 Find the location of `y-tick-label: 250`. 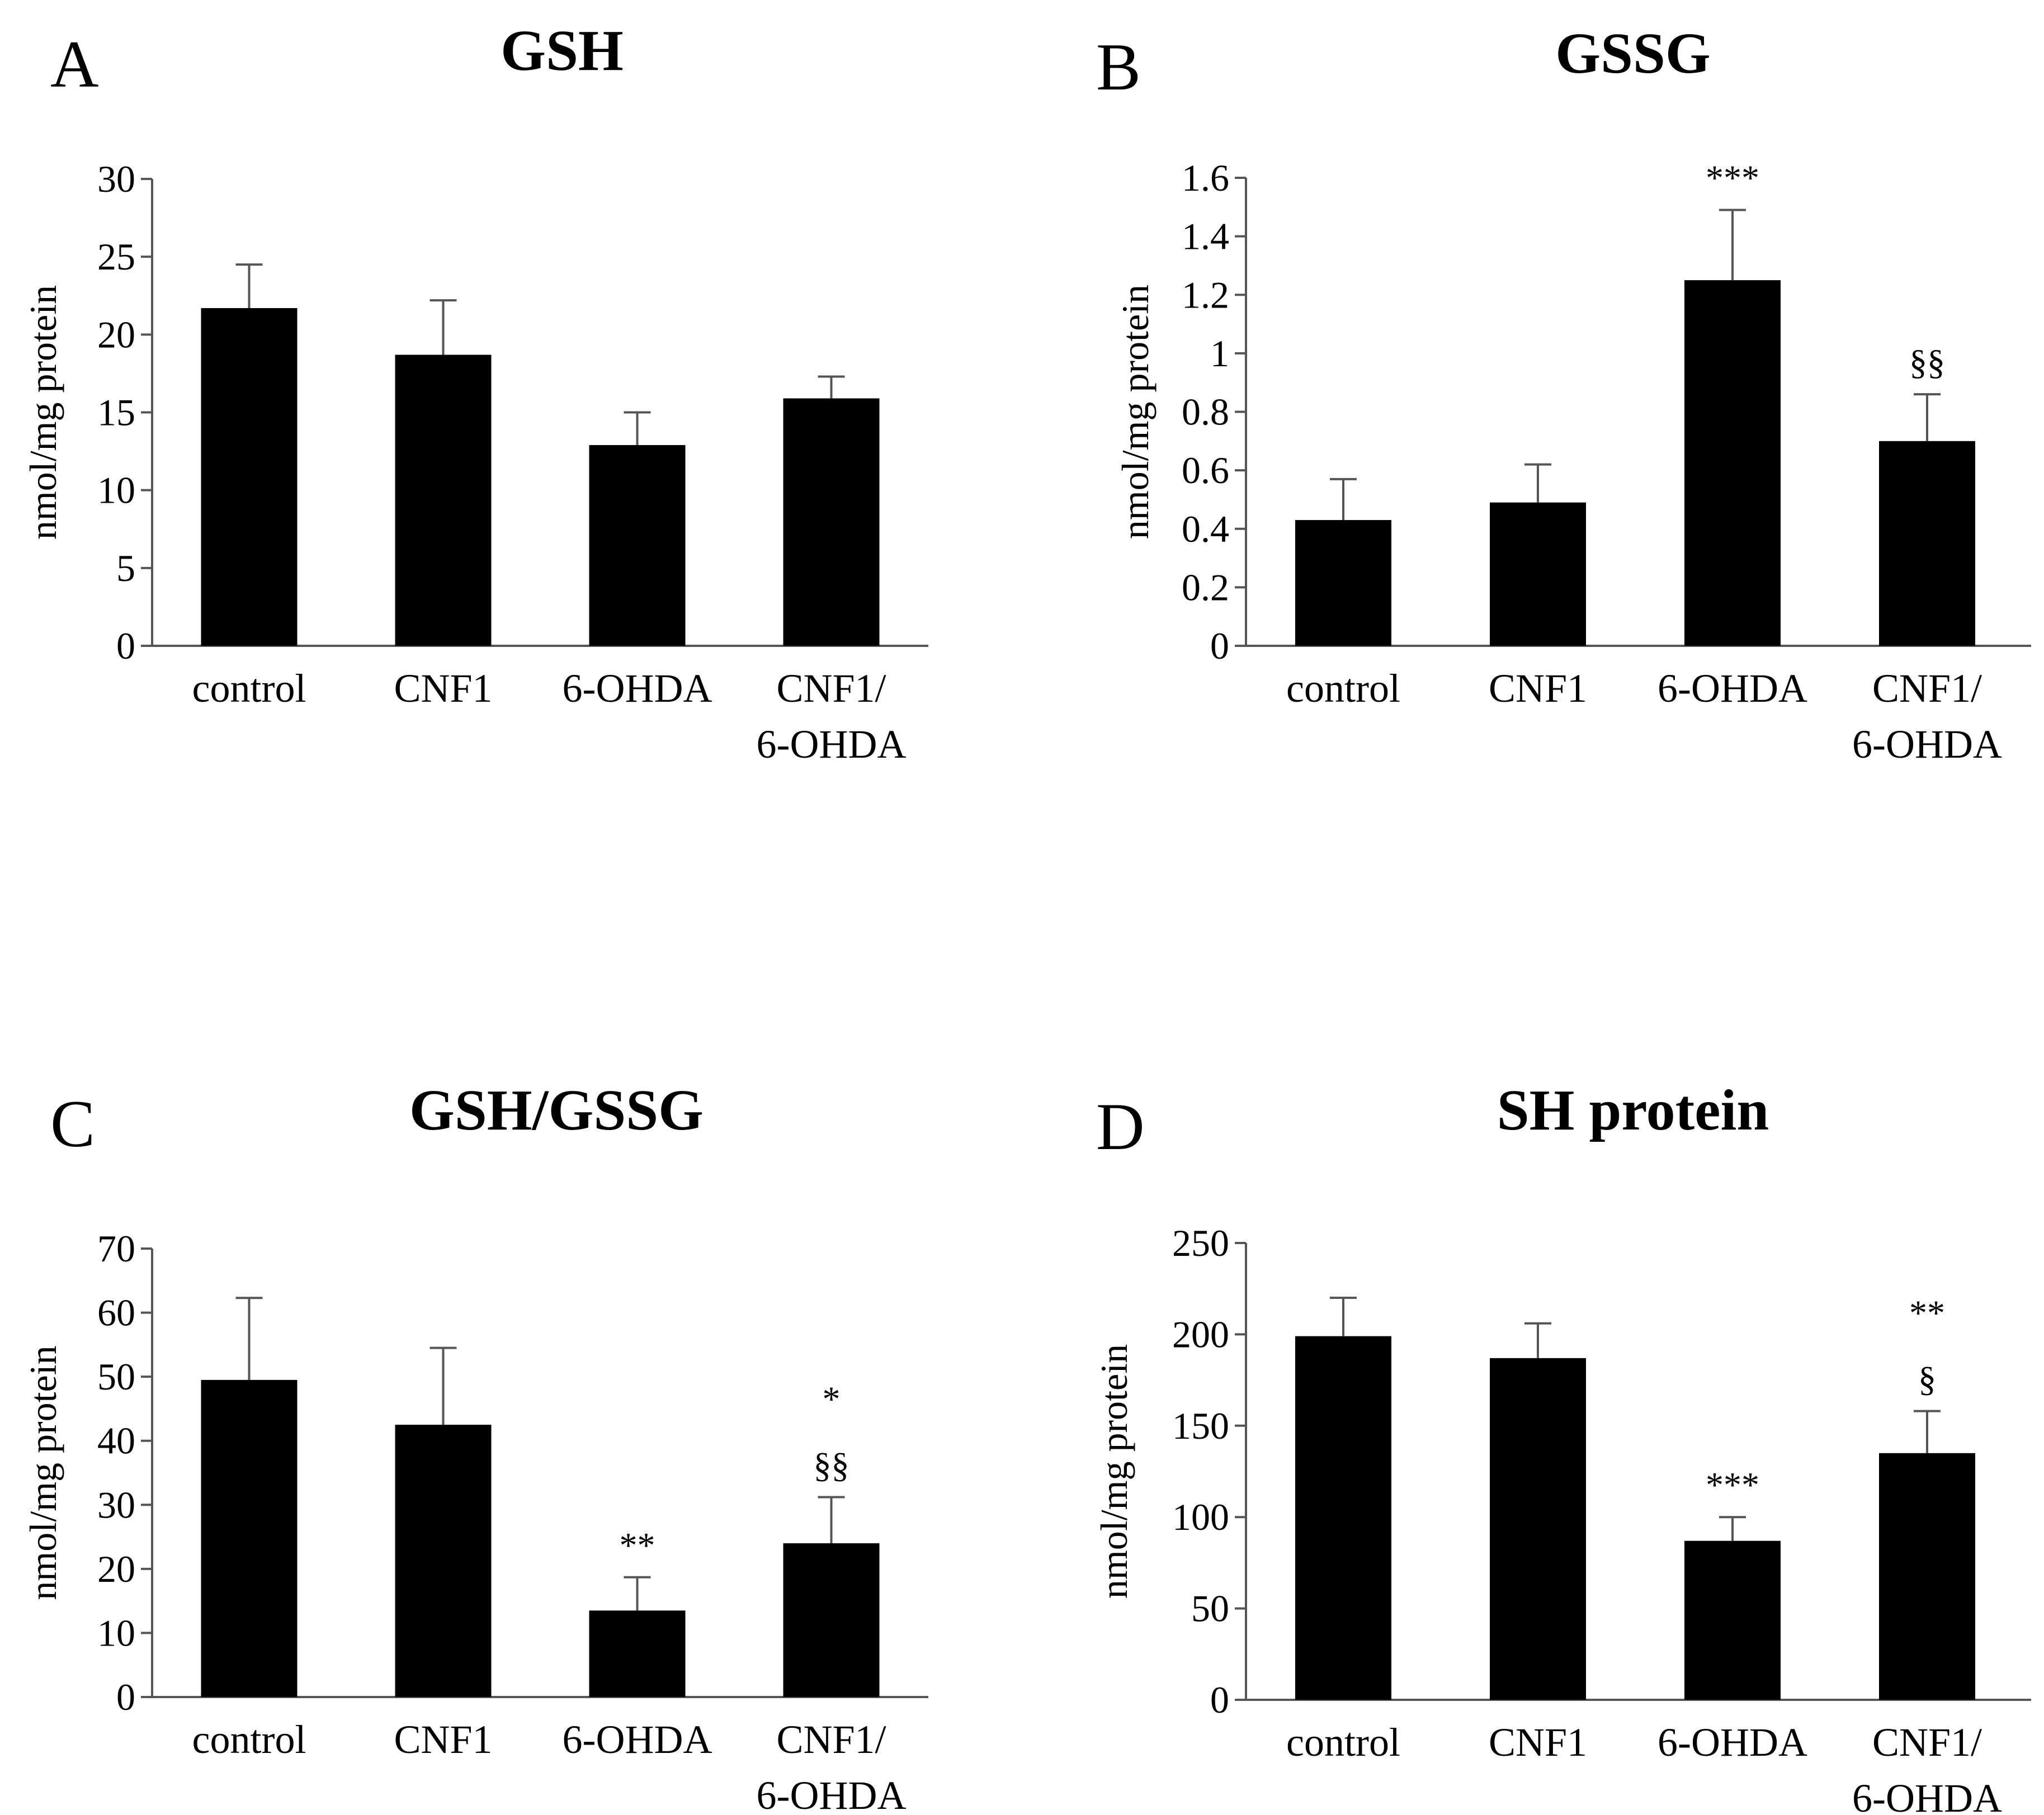

y-tick-label: 250 is located at coordinates (1200, 1243).